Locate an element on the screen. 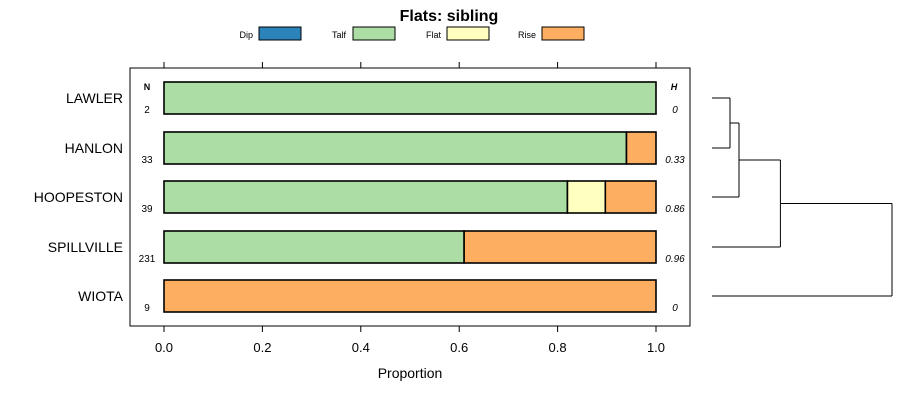  row-label-spillville: SPILLVILLE is located at coordinates (85, 247).